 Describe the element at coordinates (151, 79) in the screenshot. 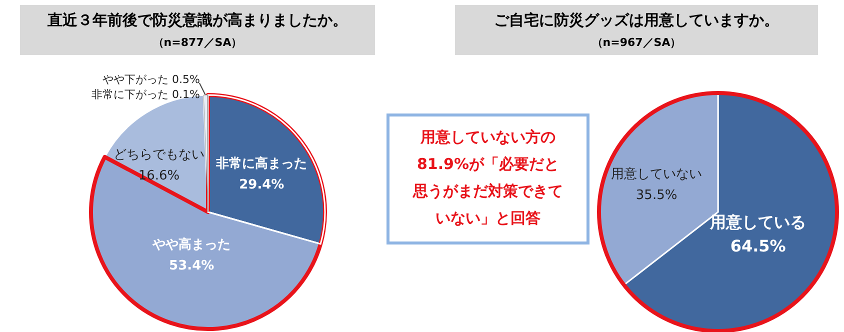

I see `slice-label: やや下がった 0.5%` at that location.